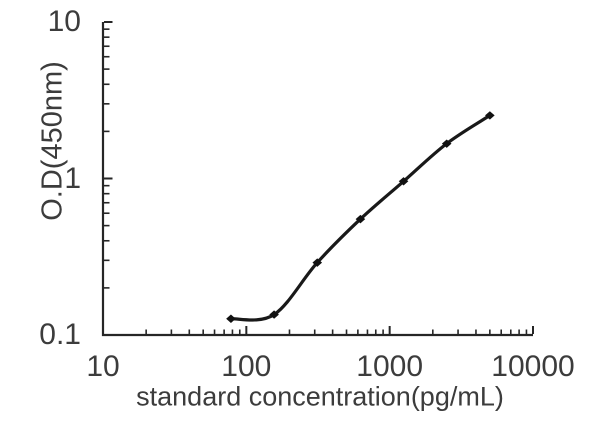  I want to click on x-tick-label-100: 100, so click(246, 366).